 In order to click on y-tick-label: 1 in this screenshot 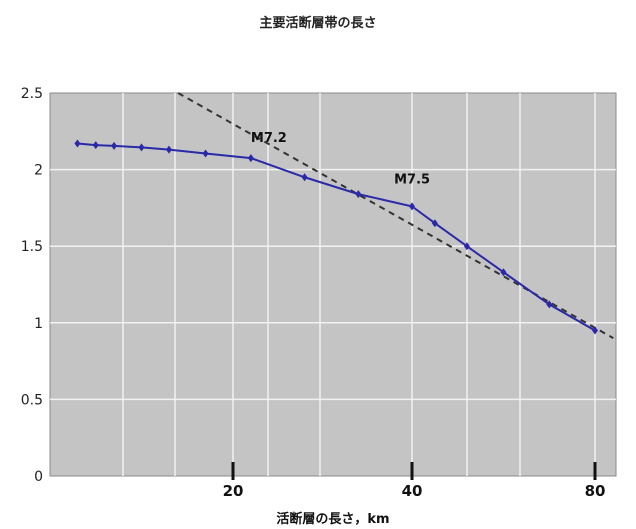, I will do `click(38, 324)`.